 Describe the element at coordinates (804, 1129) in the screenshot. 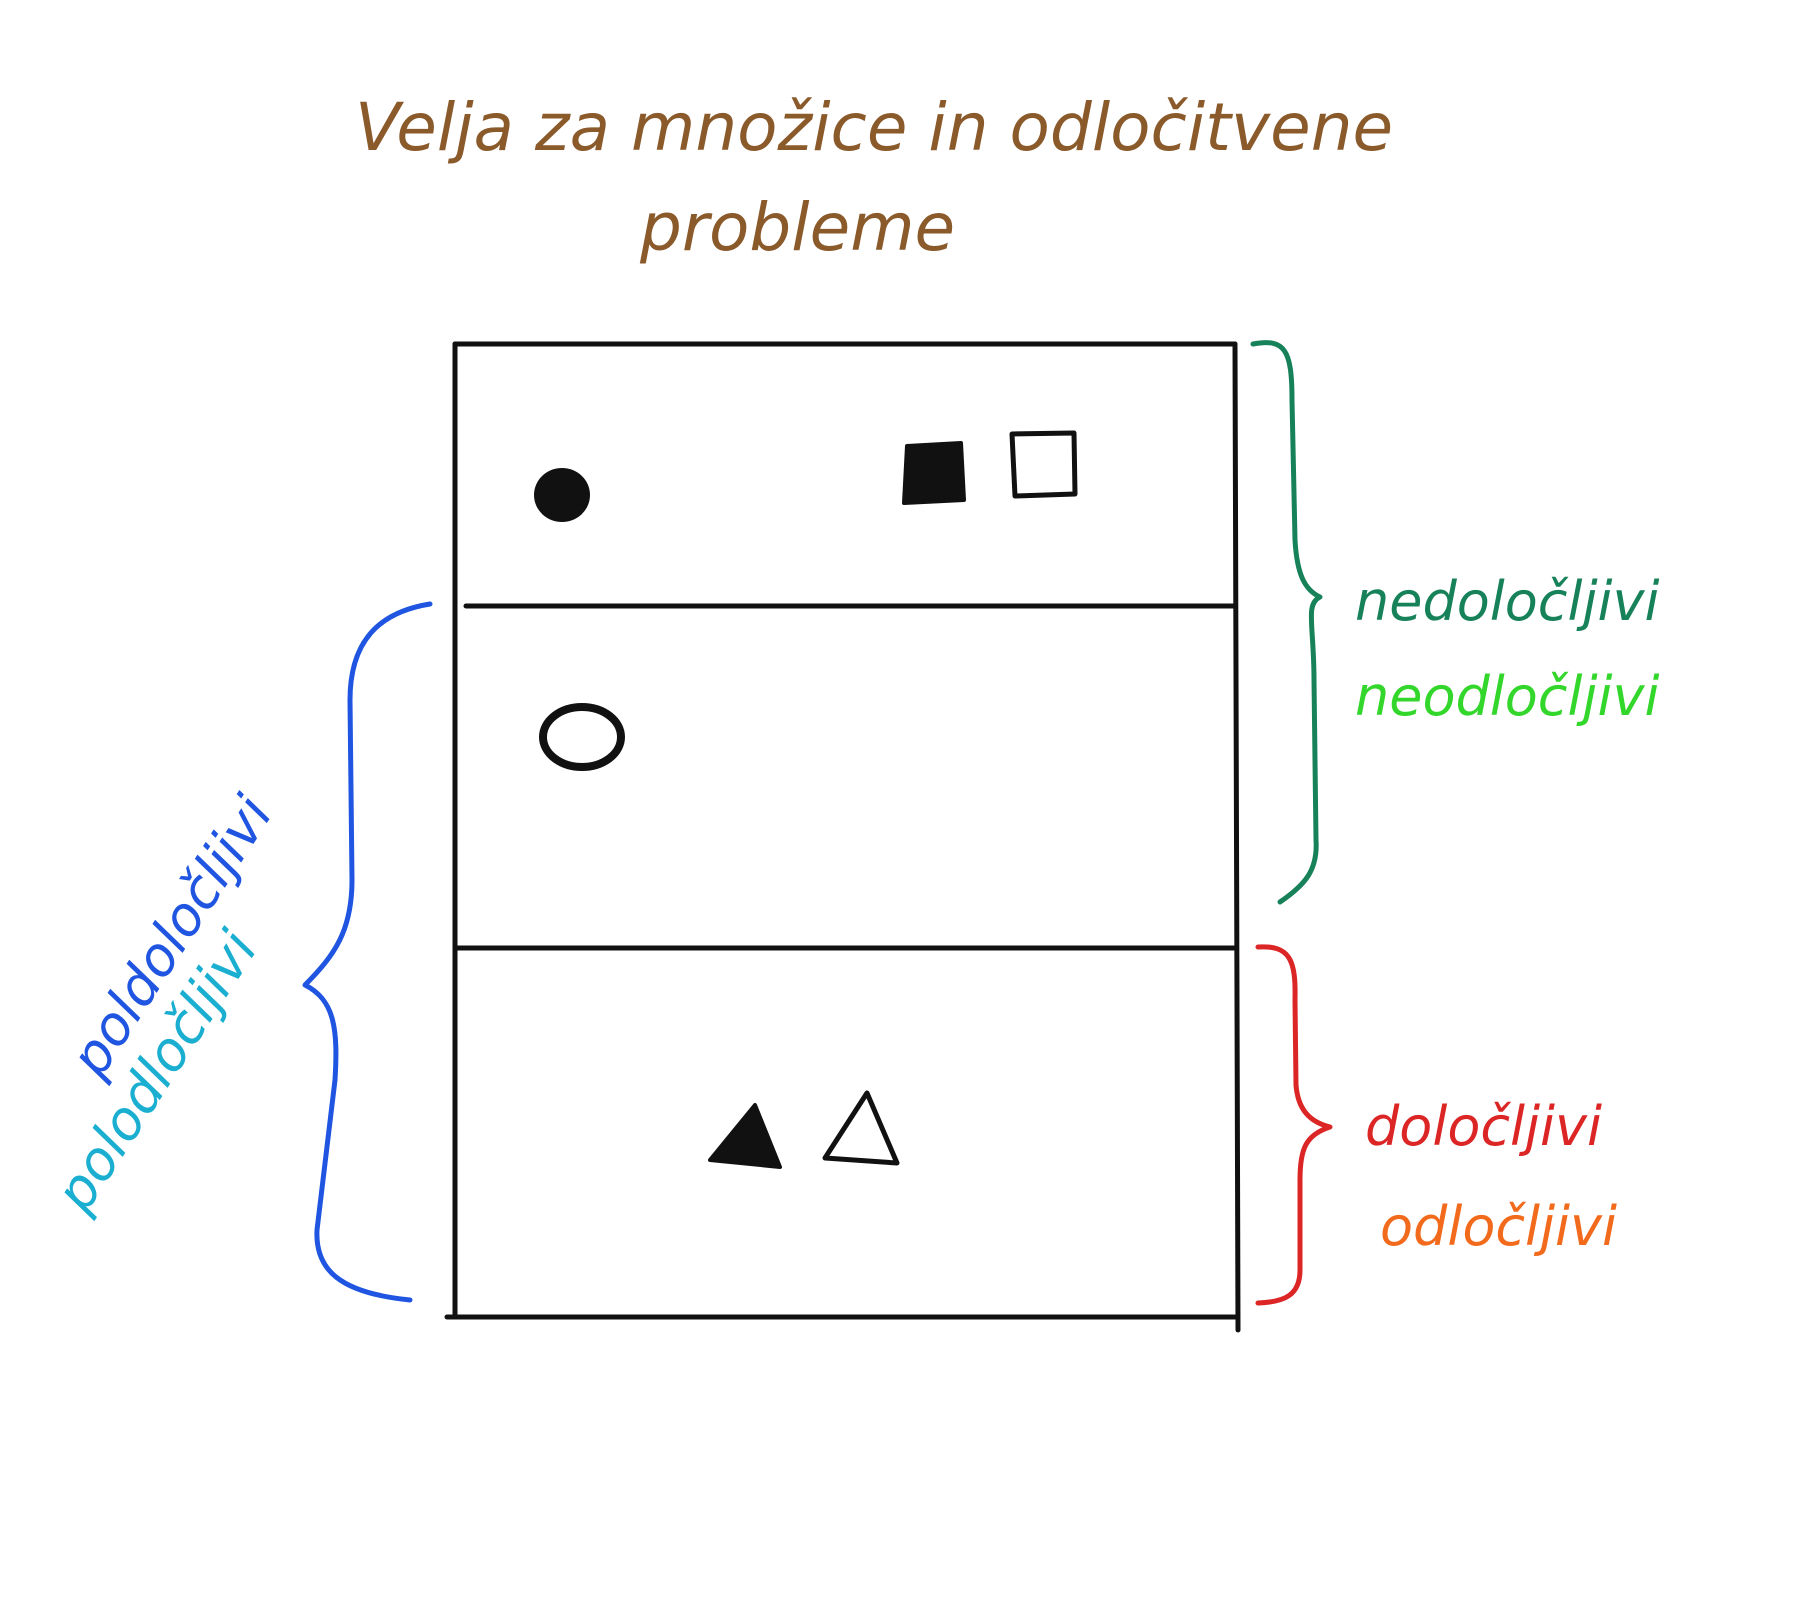

I see `region-bottom` at that location.